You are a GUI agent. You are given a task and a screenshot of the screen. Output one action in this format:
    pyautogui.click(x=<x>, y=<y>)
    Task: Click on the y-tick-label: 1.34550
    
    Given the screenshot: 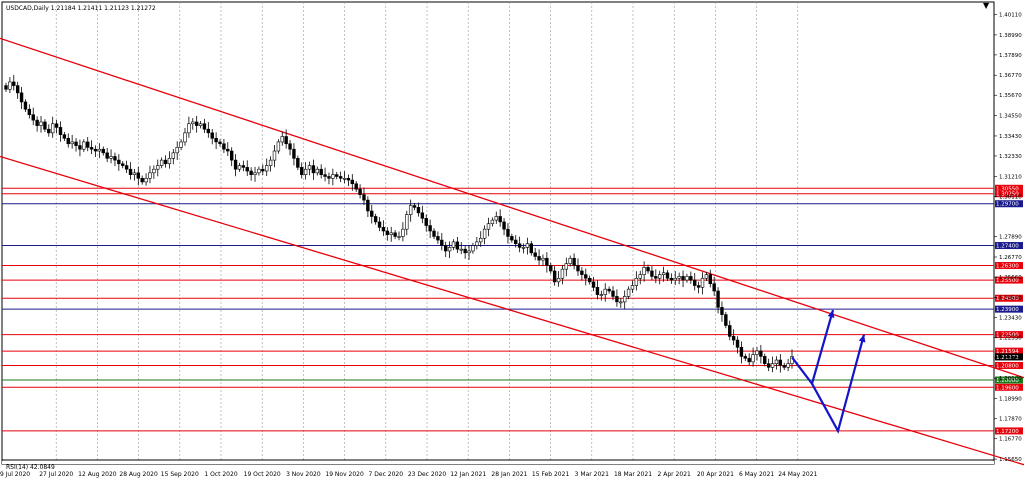 What is the action you would take?
    pyautogui.click(x=1010, y=117)
    